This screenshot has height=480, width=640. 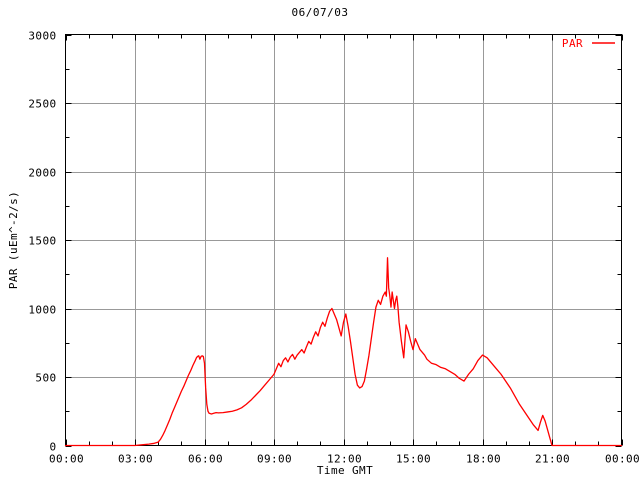 I want to click on y-tick-label: 1000, so click(x=42, y=310).